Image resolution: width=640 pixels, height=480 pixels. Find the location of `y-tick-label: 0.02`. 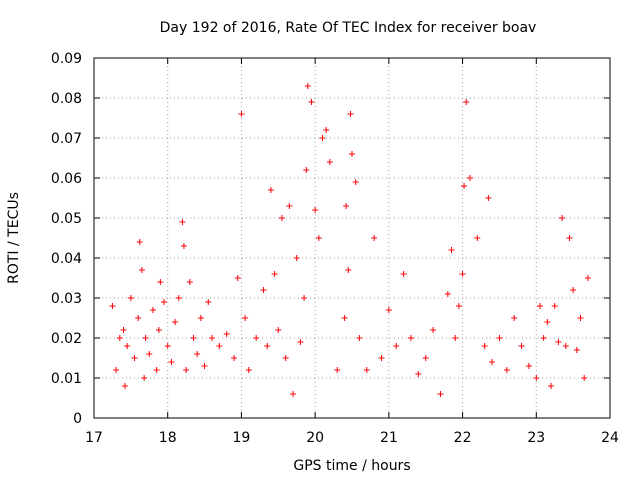

y-tick-label: 0.02 is located at coordinates (66, 339).